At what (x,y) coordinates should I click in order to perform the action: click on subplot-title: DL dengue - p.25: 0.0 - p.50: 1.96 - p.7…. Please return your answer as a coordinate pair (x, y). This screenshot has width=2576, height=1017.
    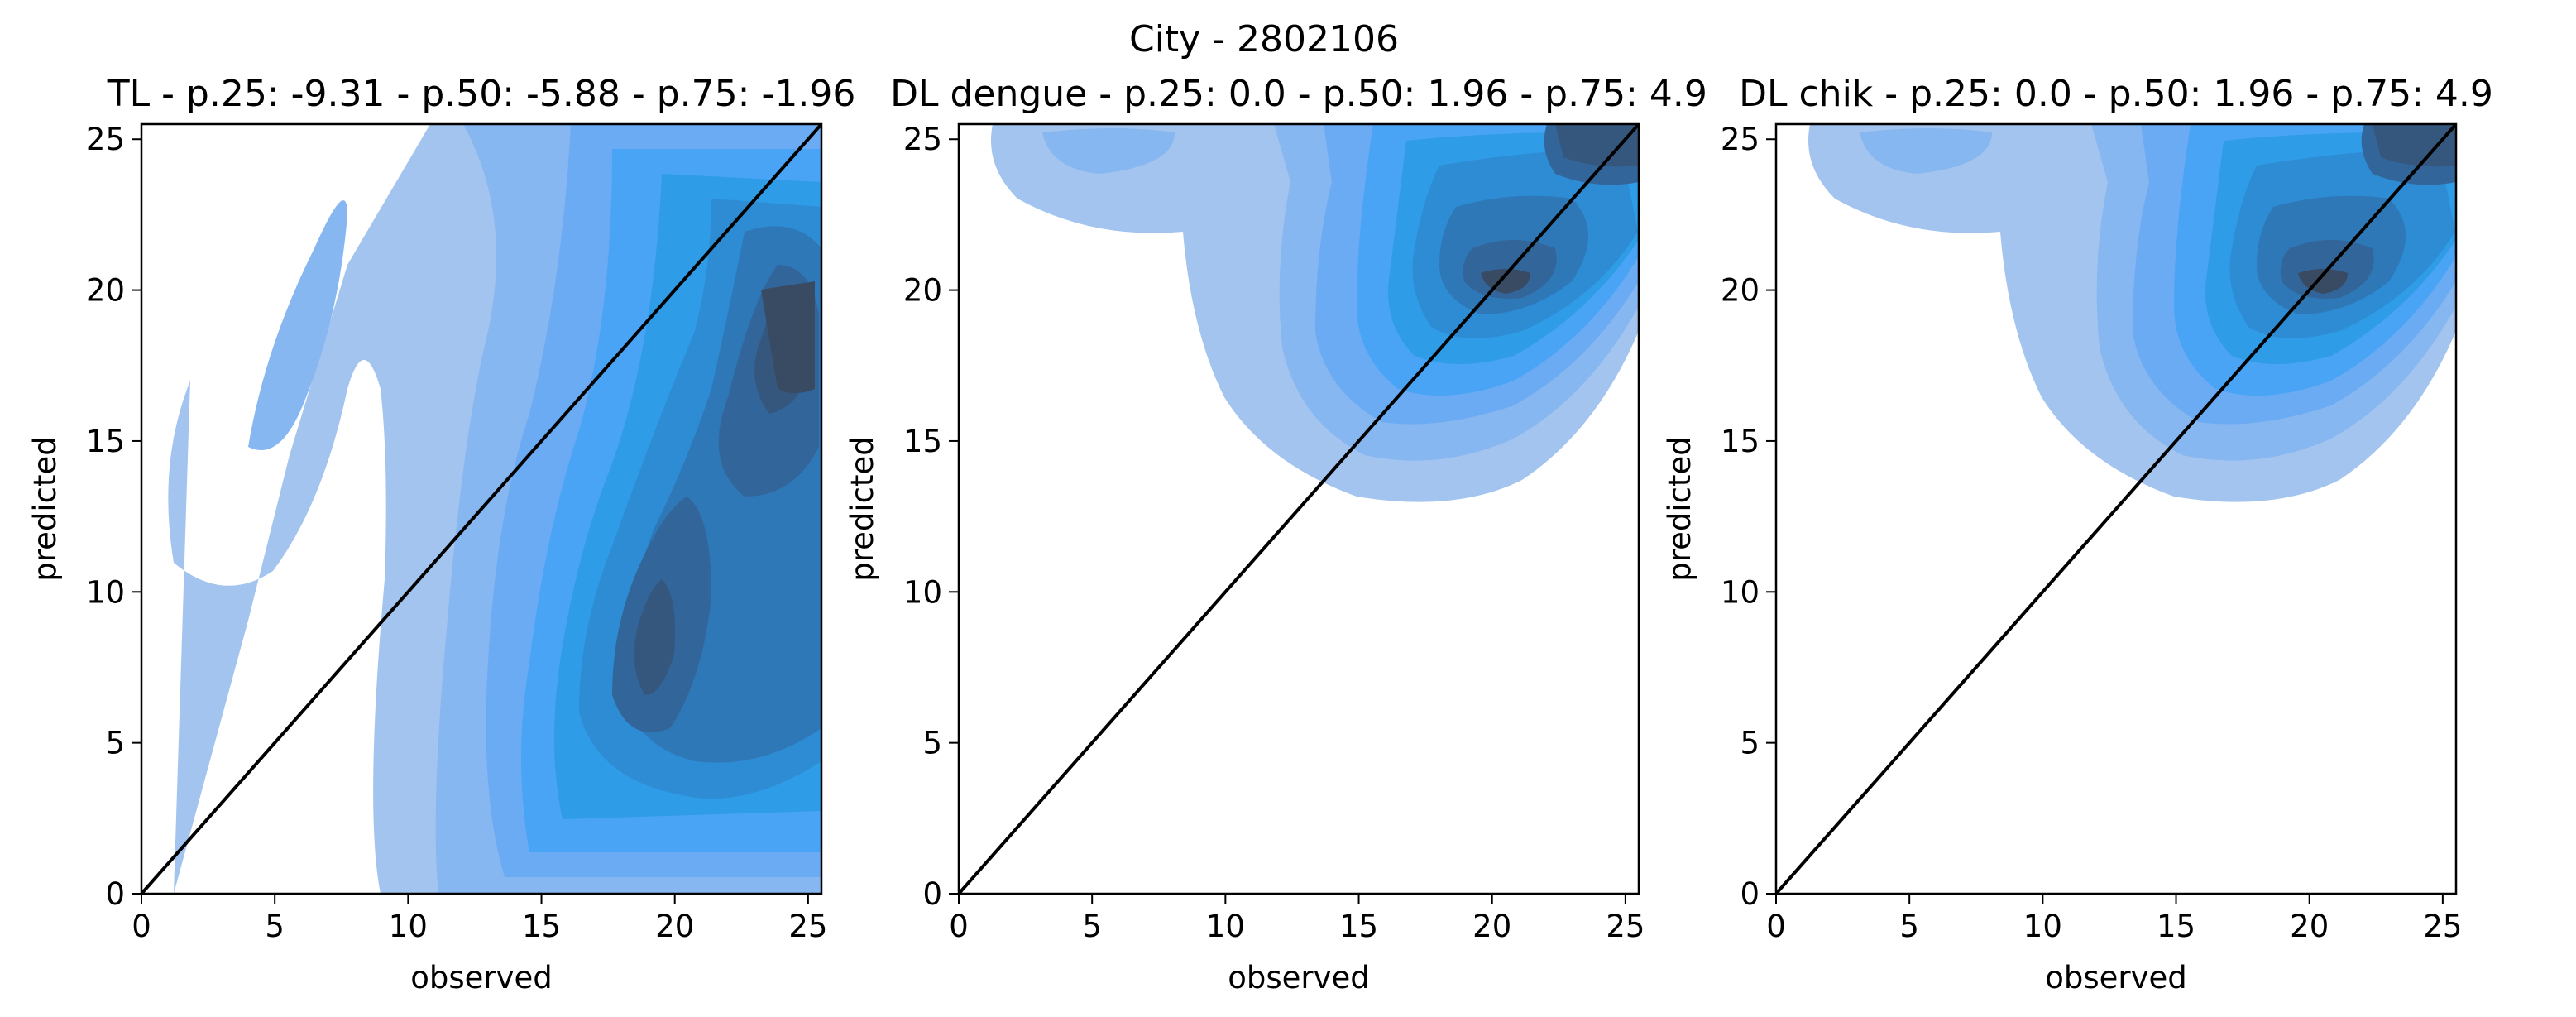
    Looking at the image, I should click on (1299, 94).